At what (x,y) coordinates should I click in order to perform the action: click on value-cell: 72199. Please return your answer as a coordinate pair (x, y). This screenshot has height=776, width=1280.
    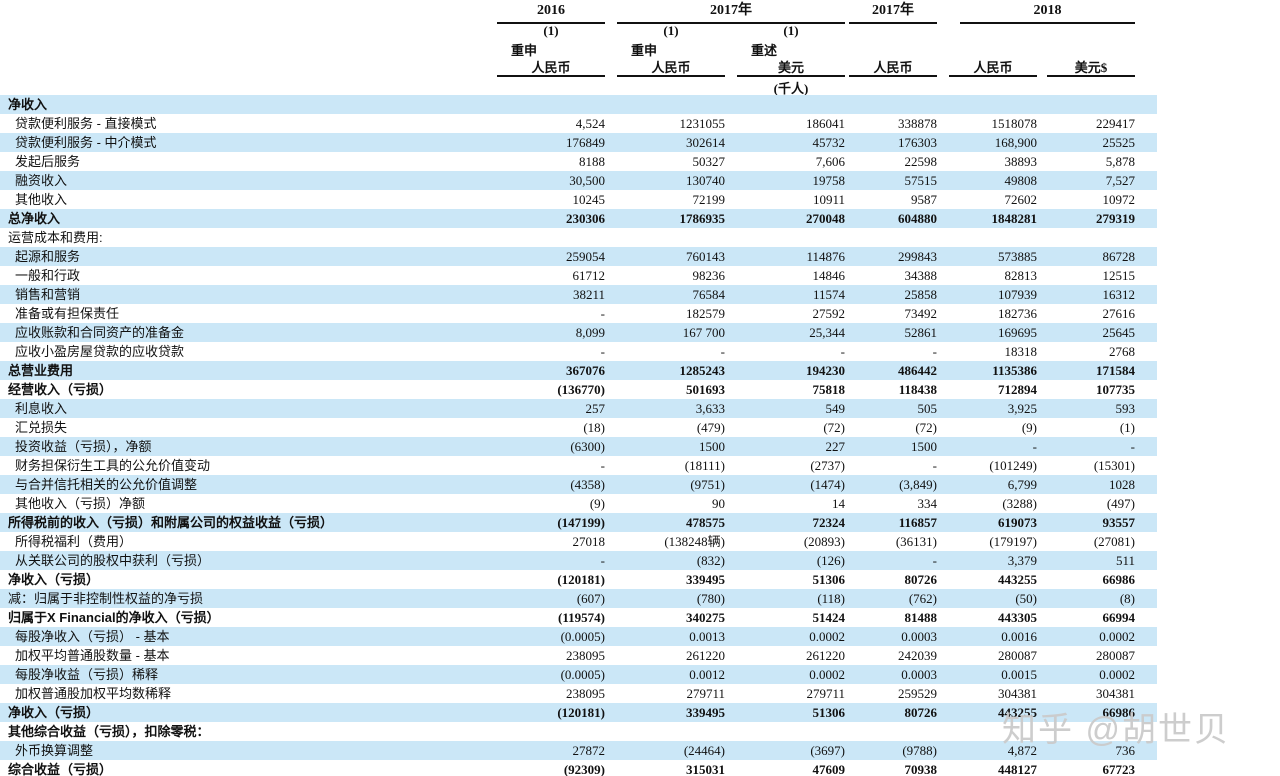
    Looking at the image, I should click on (709, 199).